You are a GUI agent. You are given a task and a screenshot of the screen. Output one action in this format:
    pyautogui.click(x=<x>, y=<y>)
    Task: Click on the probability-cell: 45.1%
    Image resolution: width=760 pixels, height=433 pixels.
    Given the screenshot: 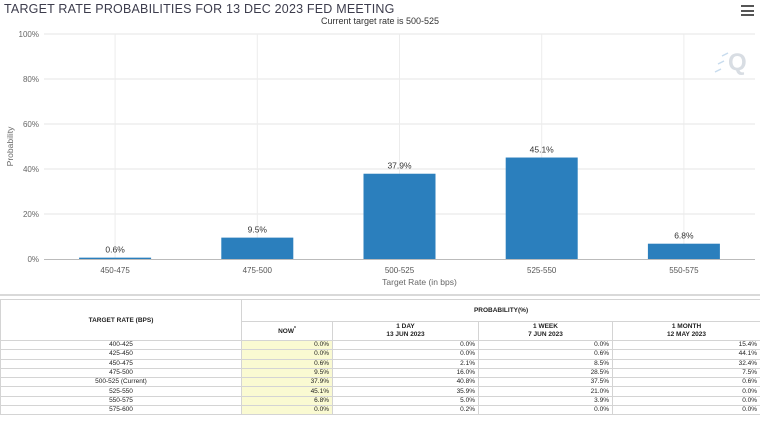 What is the action you would take?
    pyautogui.click(x=287, y=391)
    